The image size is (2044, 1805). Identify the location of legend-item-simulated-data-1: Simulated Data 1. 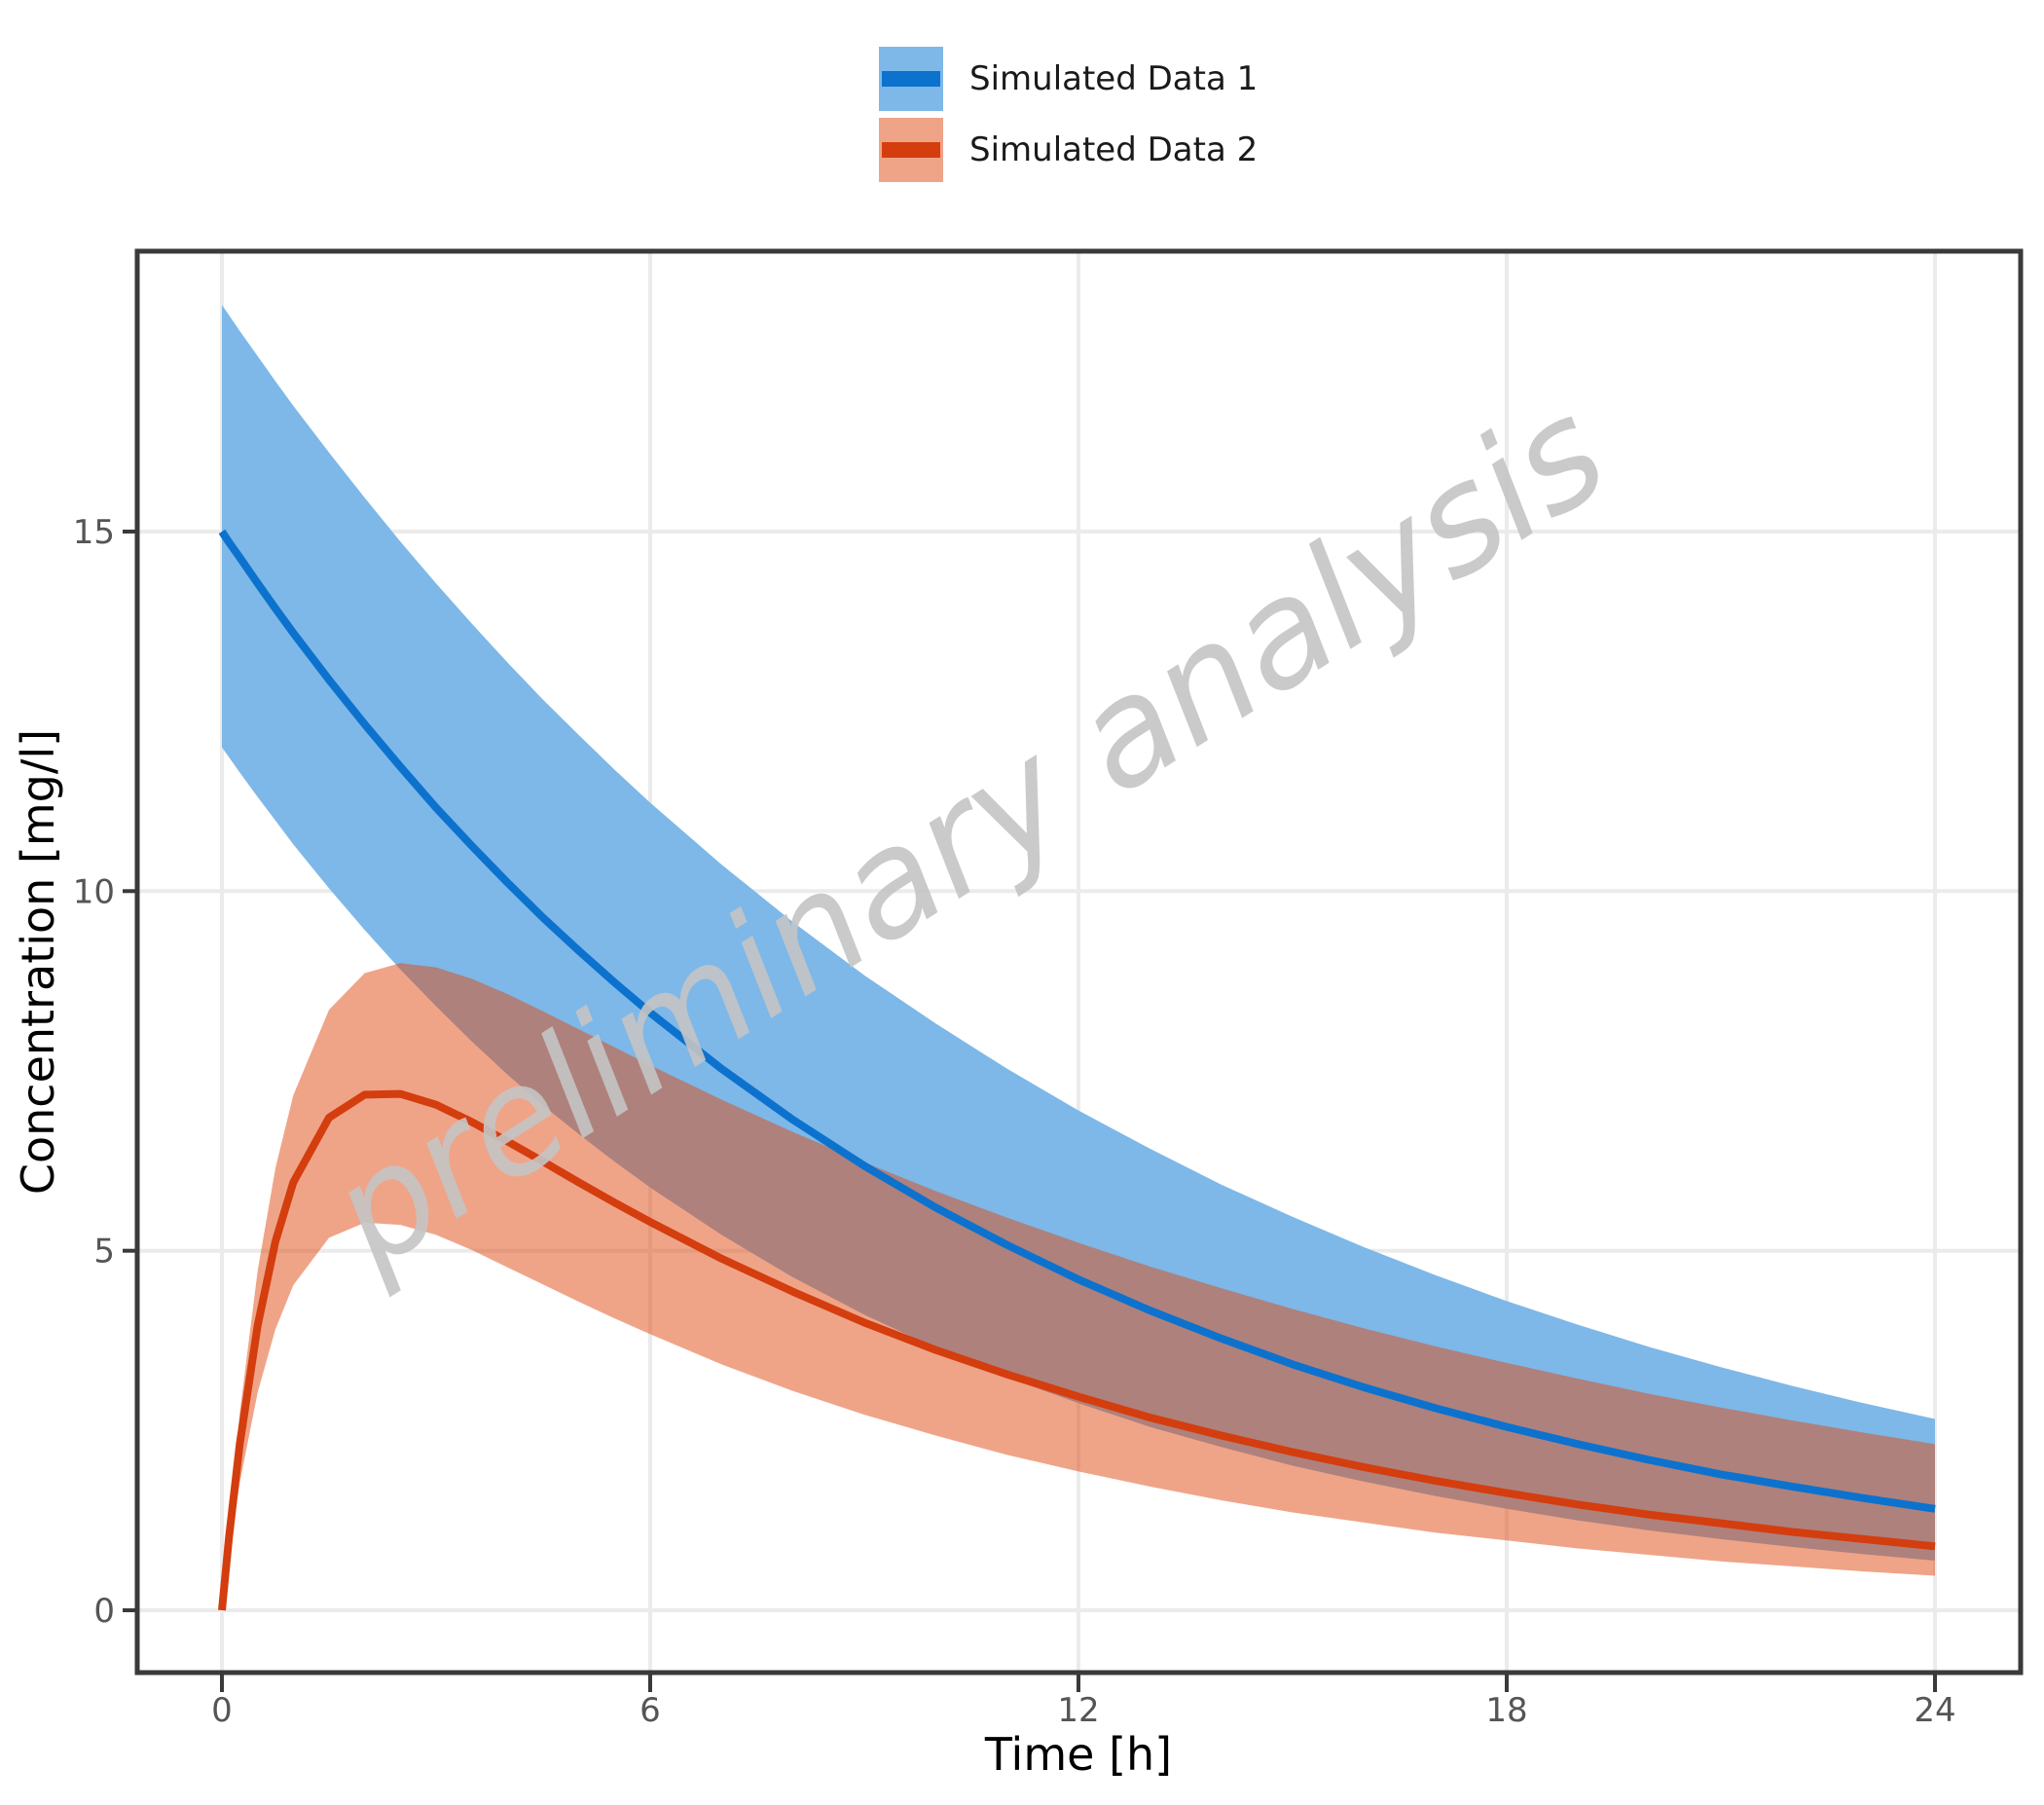
(1069, 78).